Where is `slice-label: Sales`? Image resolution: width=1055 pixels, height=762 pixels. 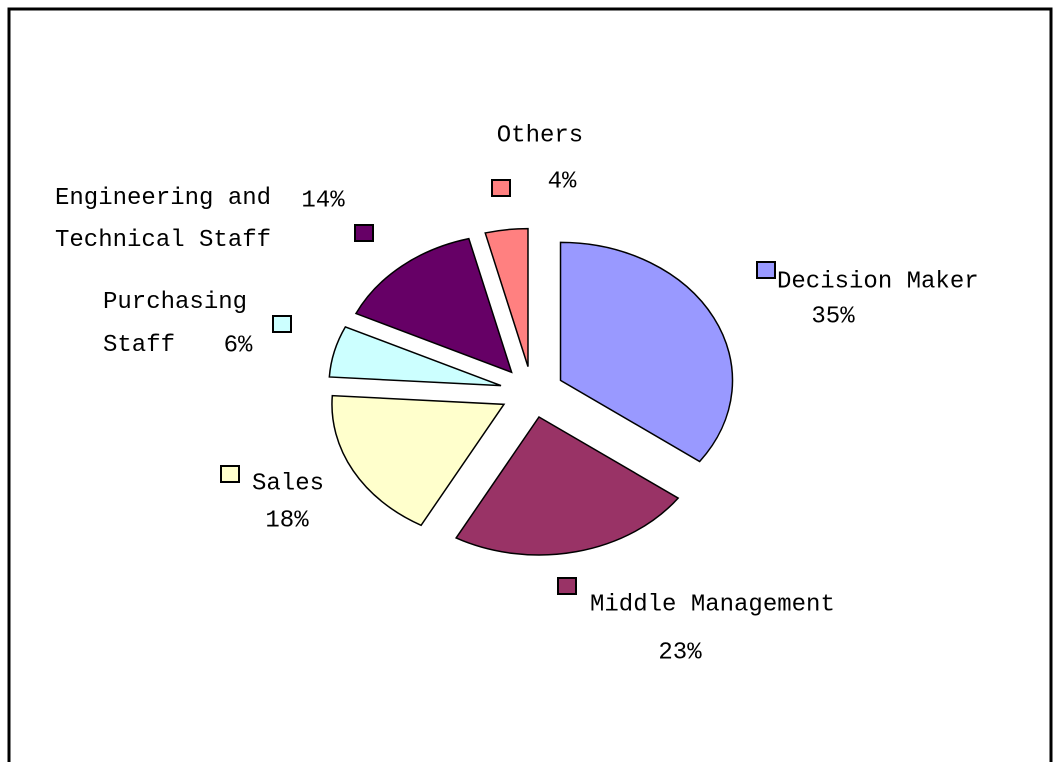 slice-label: Sales is located at coordinates (288, 483).